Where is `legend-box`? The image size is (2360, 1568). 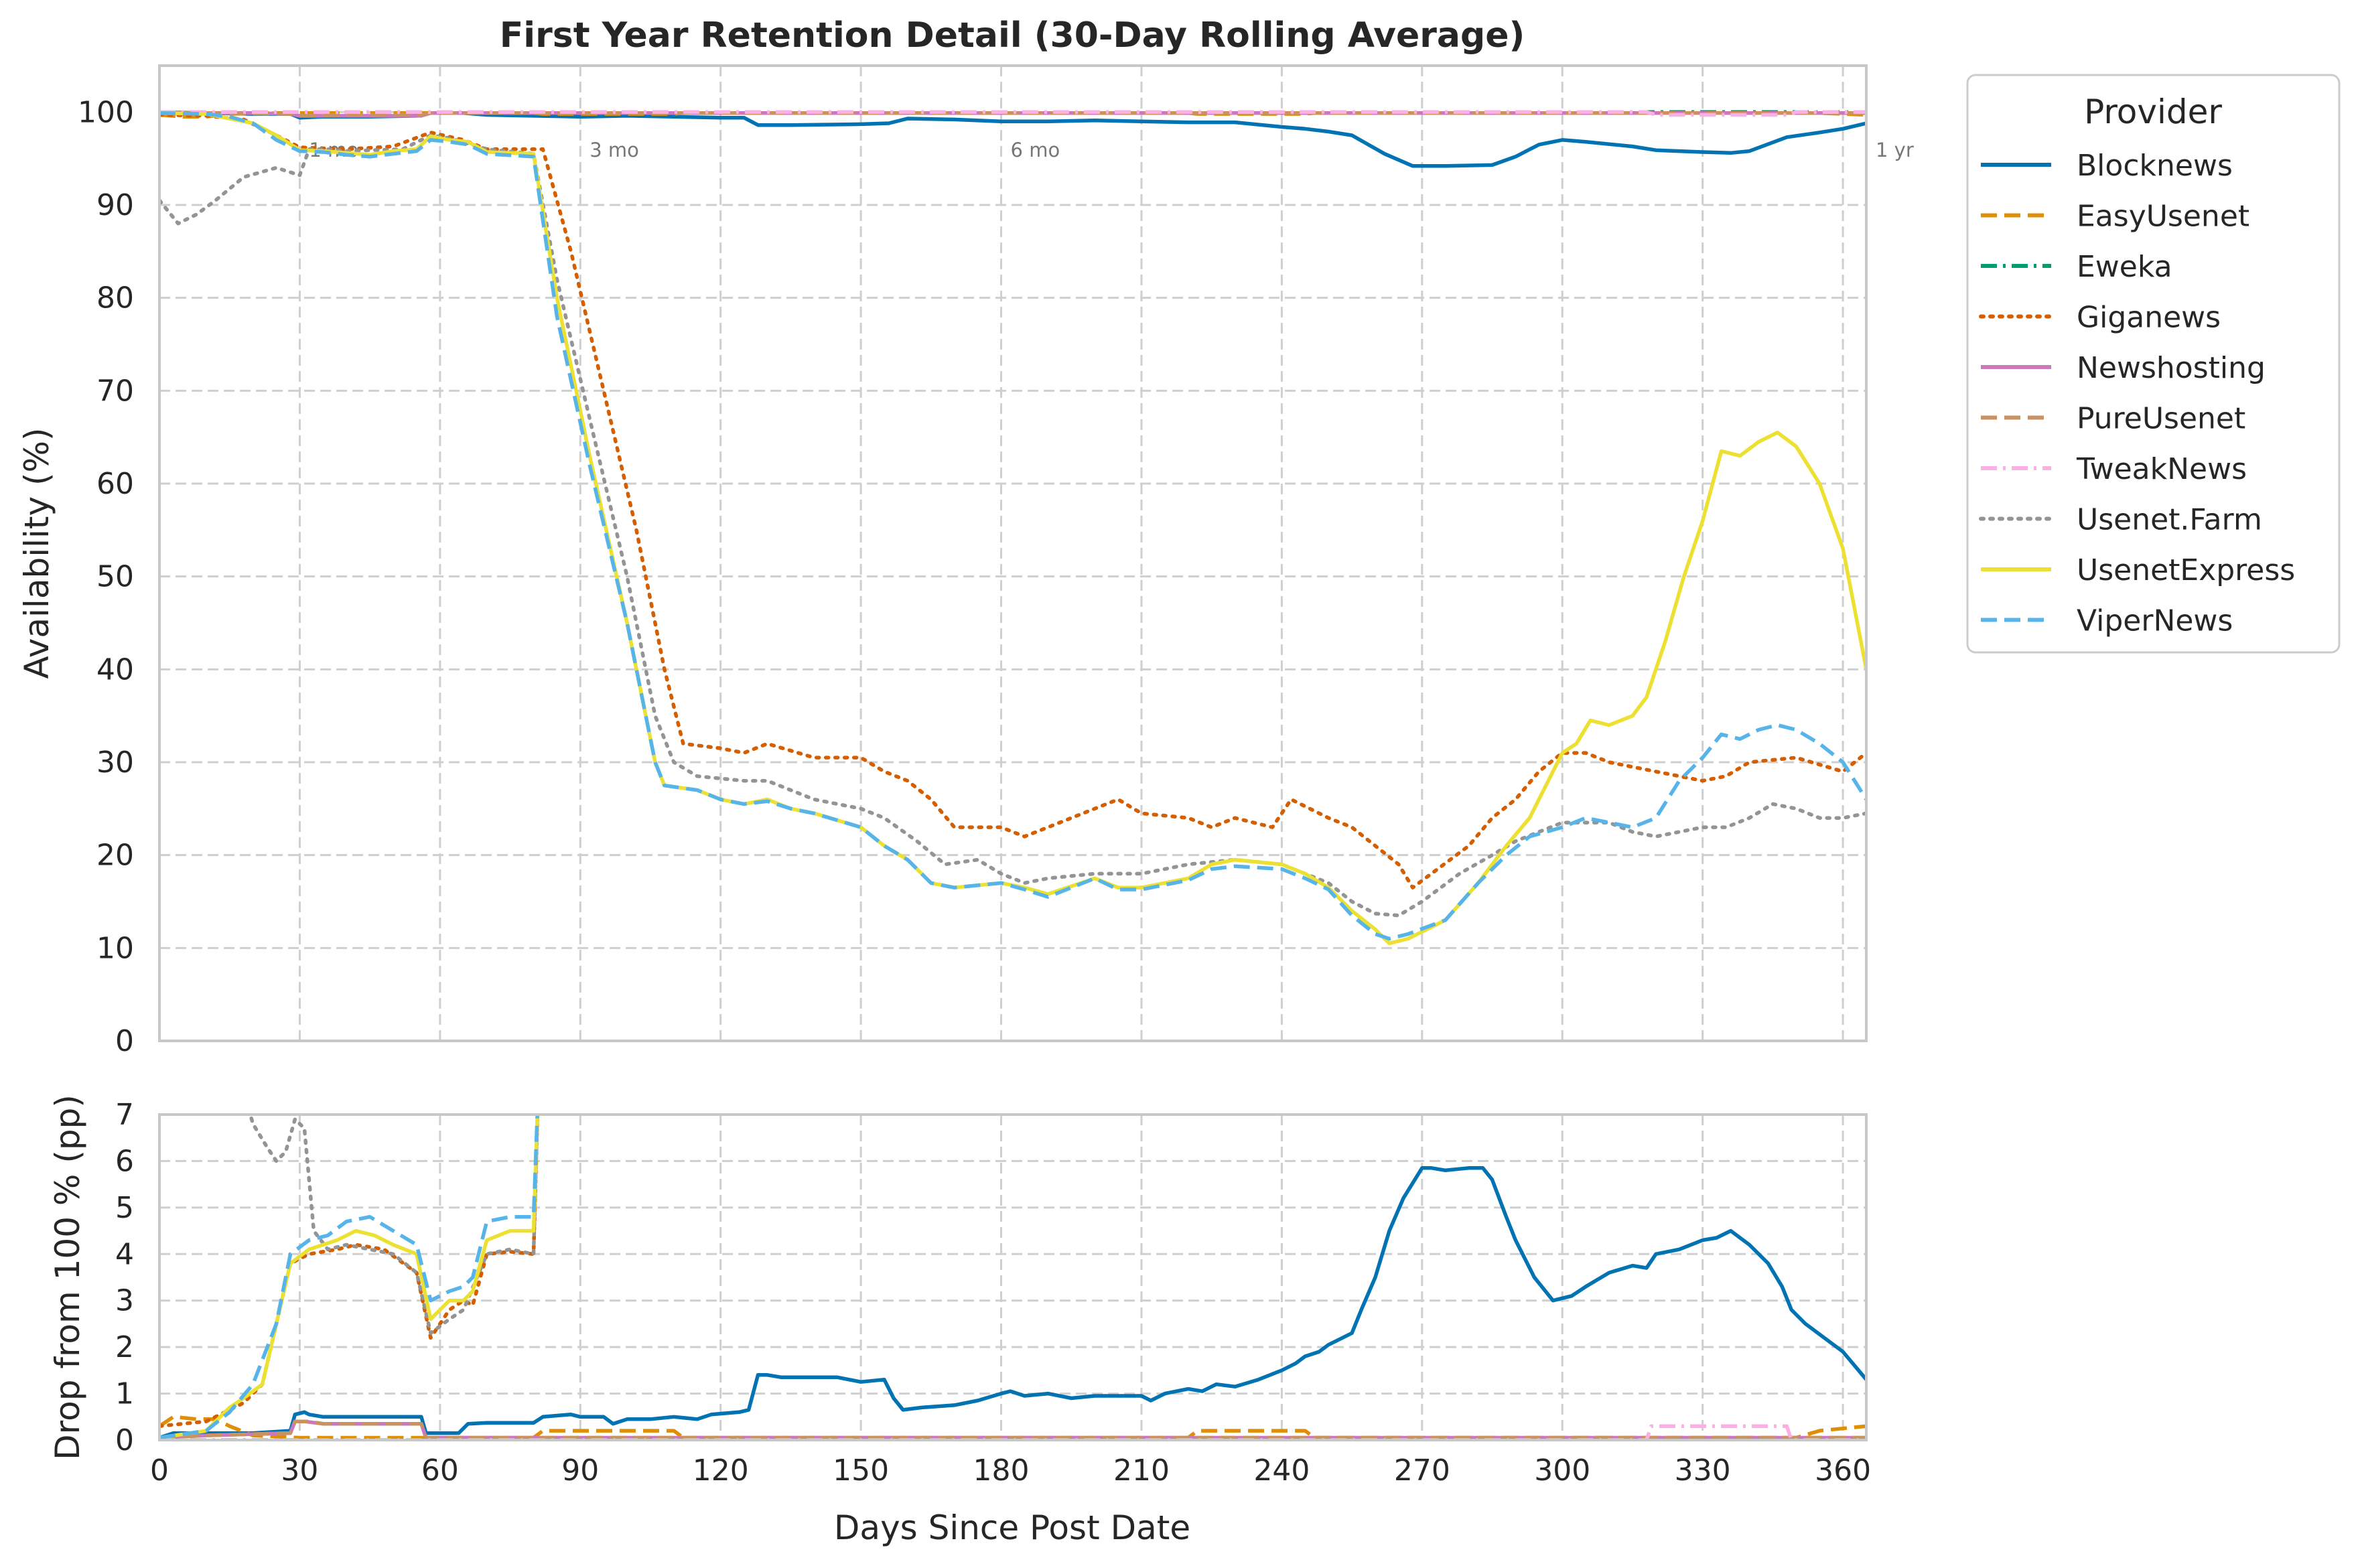
legend-box is located at coordinates (2153, 364).